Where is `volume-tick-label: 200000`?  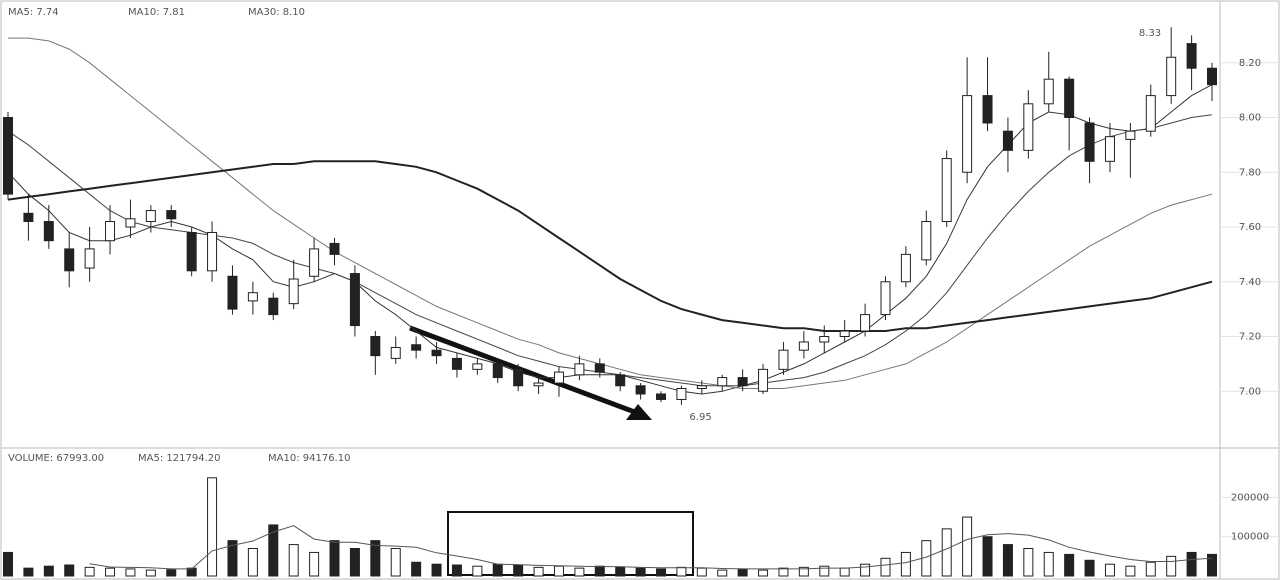 volume-tick-label: 200000 is located at coordinates (1250, 497).